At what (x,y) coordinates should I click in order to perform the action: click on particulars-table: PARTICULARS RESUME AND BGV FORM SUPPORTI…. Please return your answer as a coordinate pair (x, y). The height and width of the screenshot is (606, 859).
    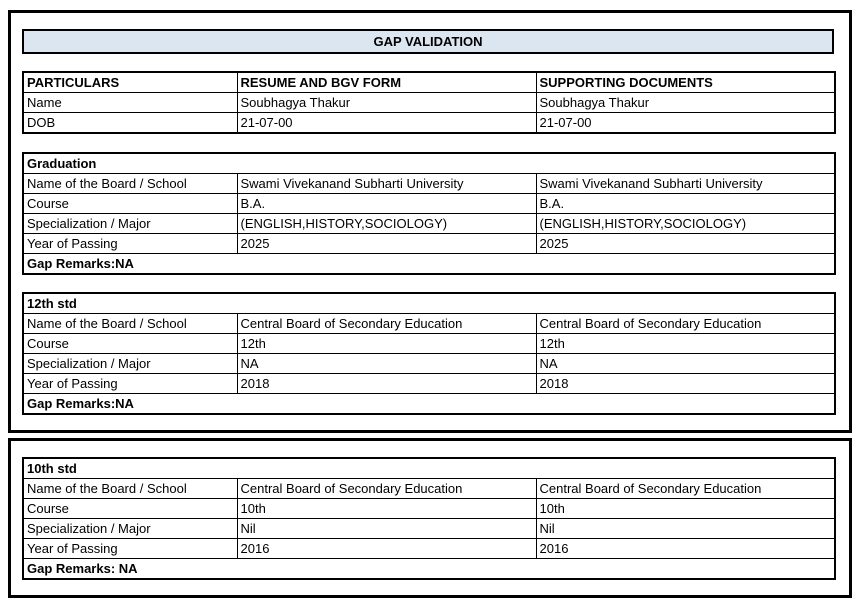
    Looking at the image, I should click on (429, 102).